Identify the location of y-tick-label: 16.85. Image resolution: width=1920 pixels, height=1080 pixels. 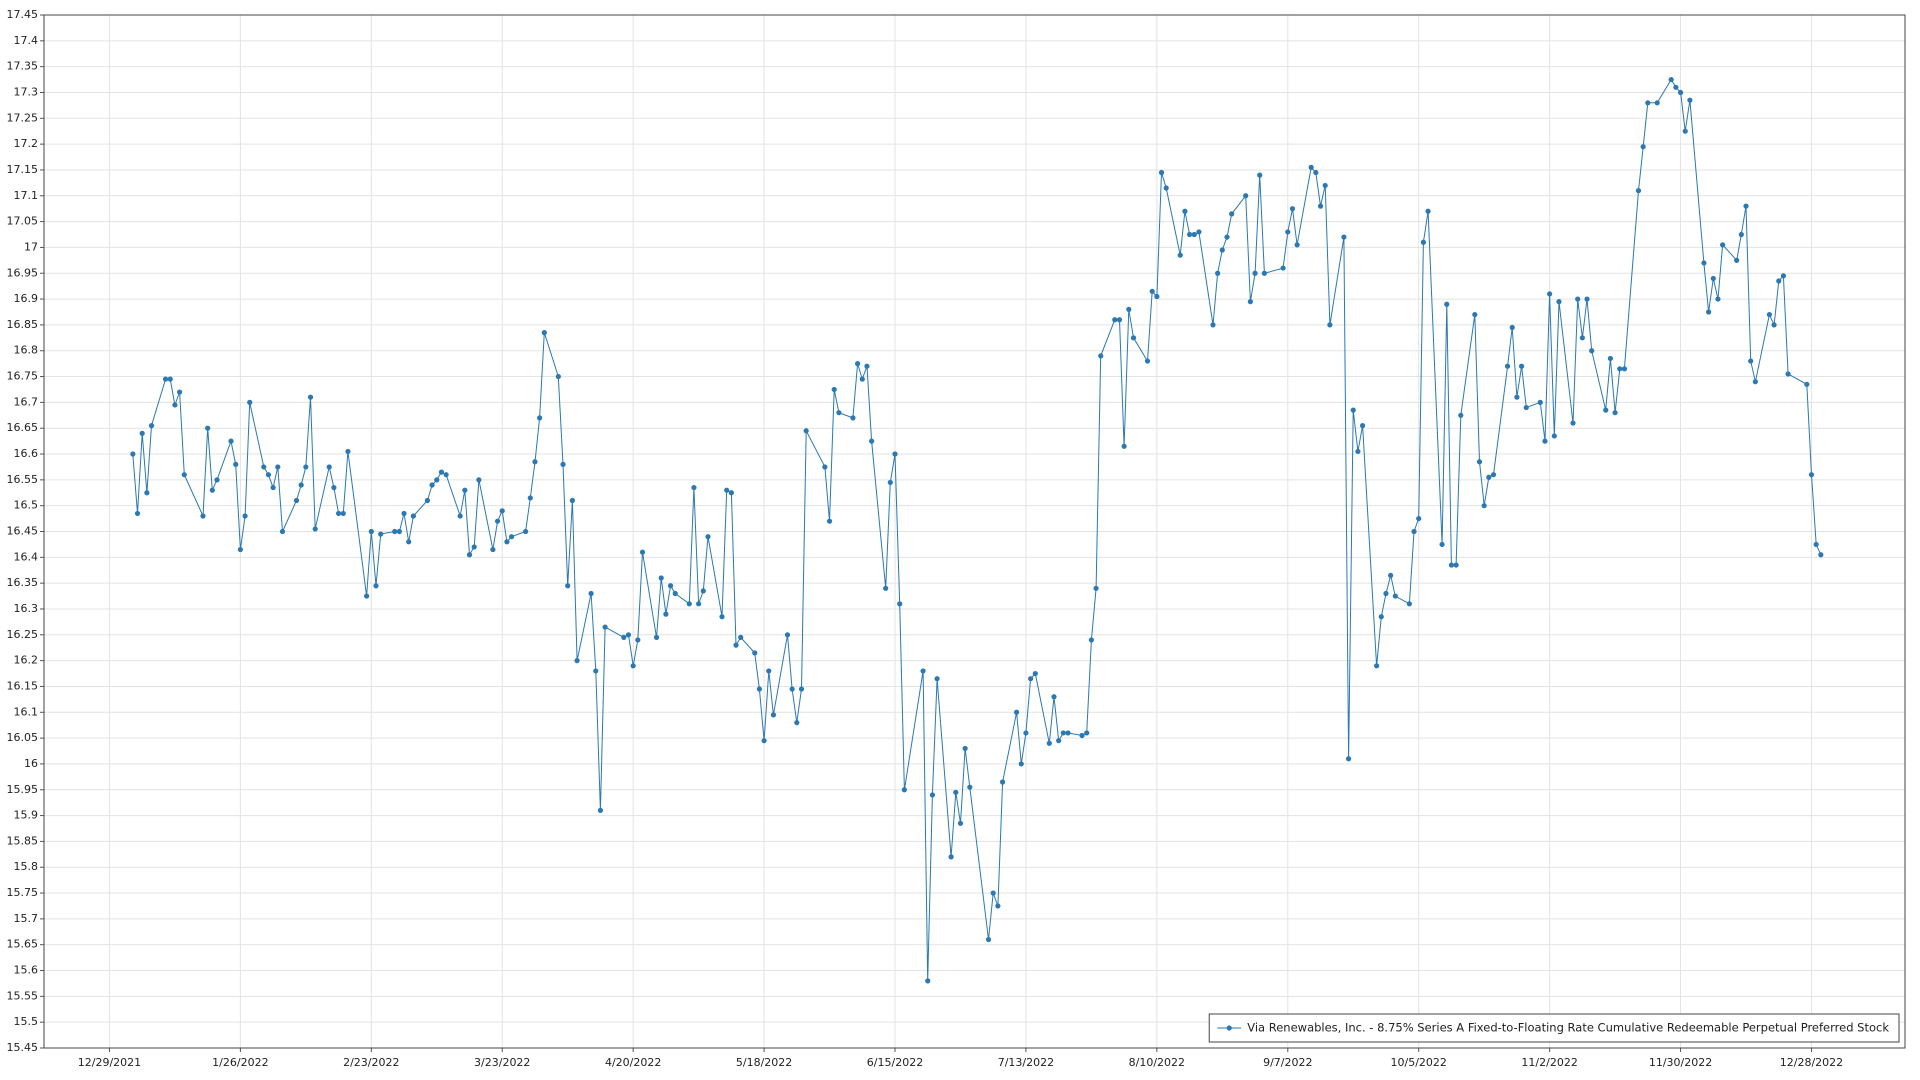
(23, 324).